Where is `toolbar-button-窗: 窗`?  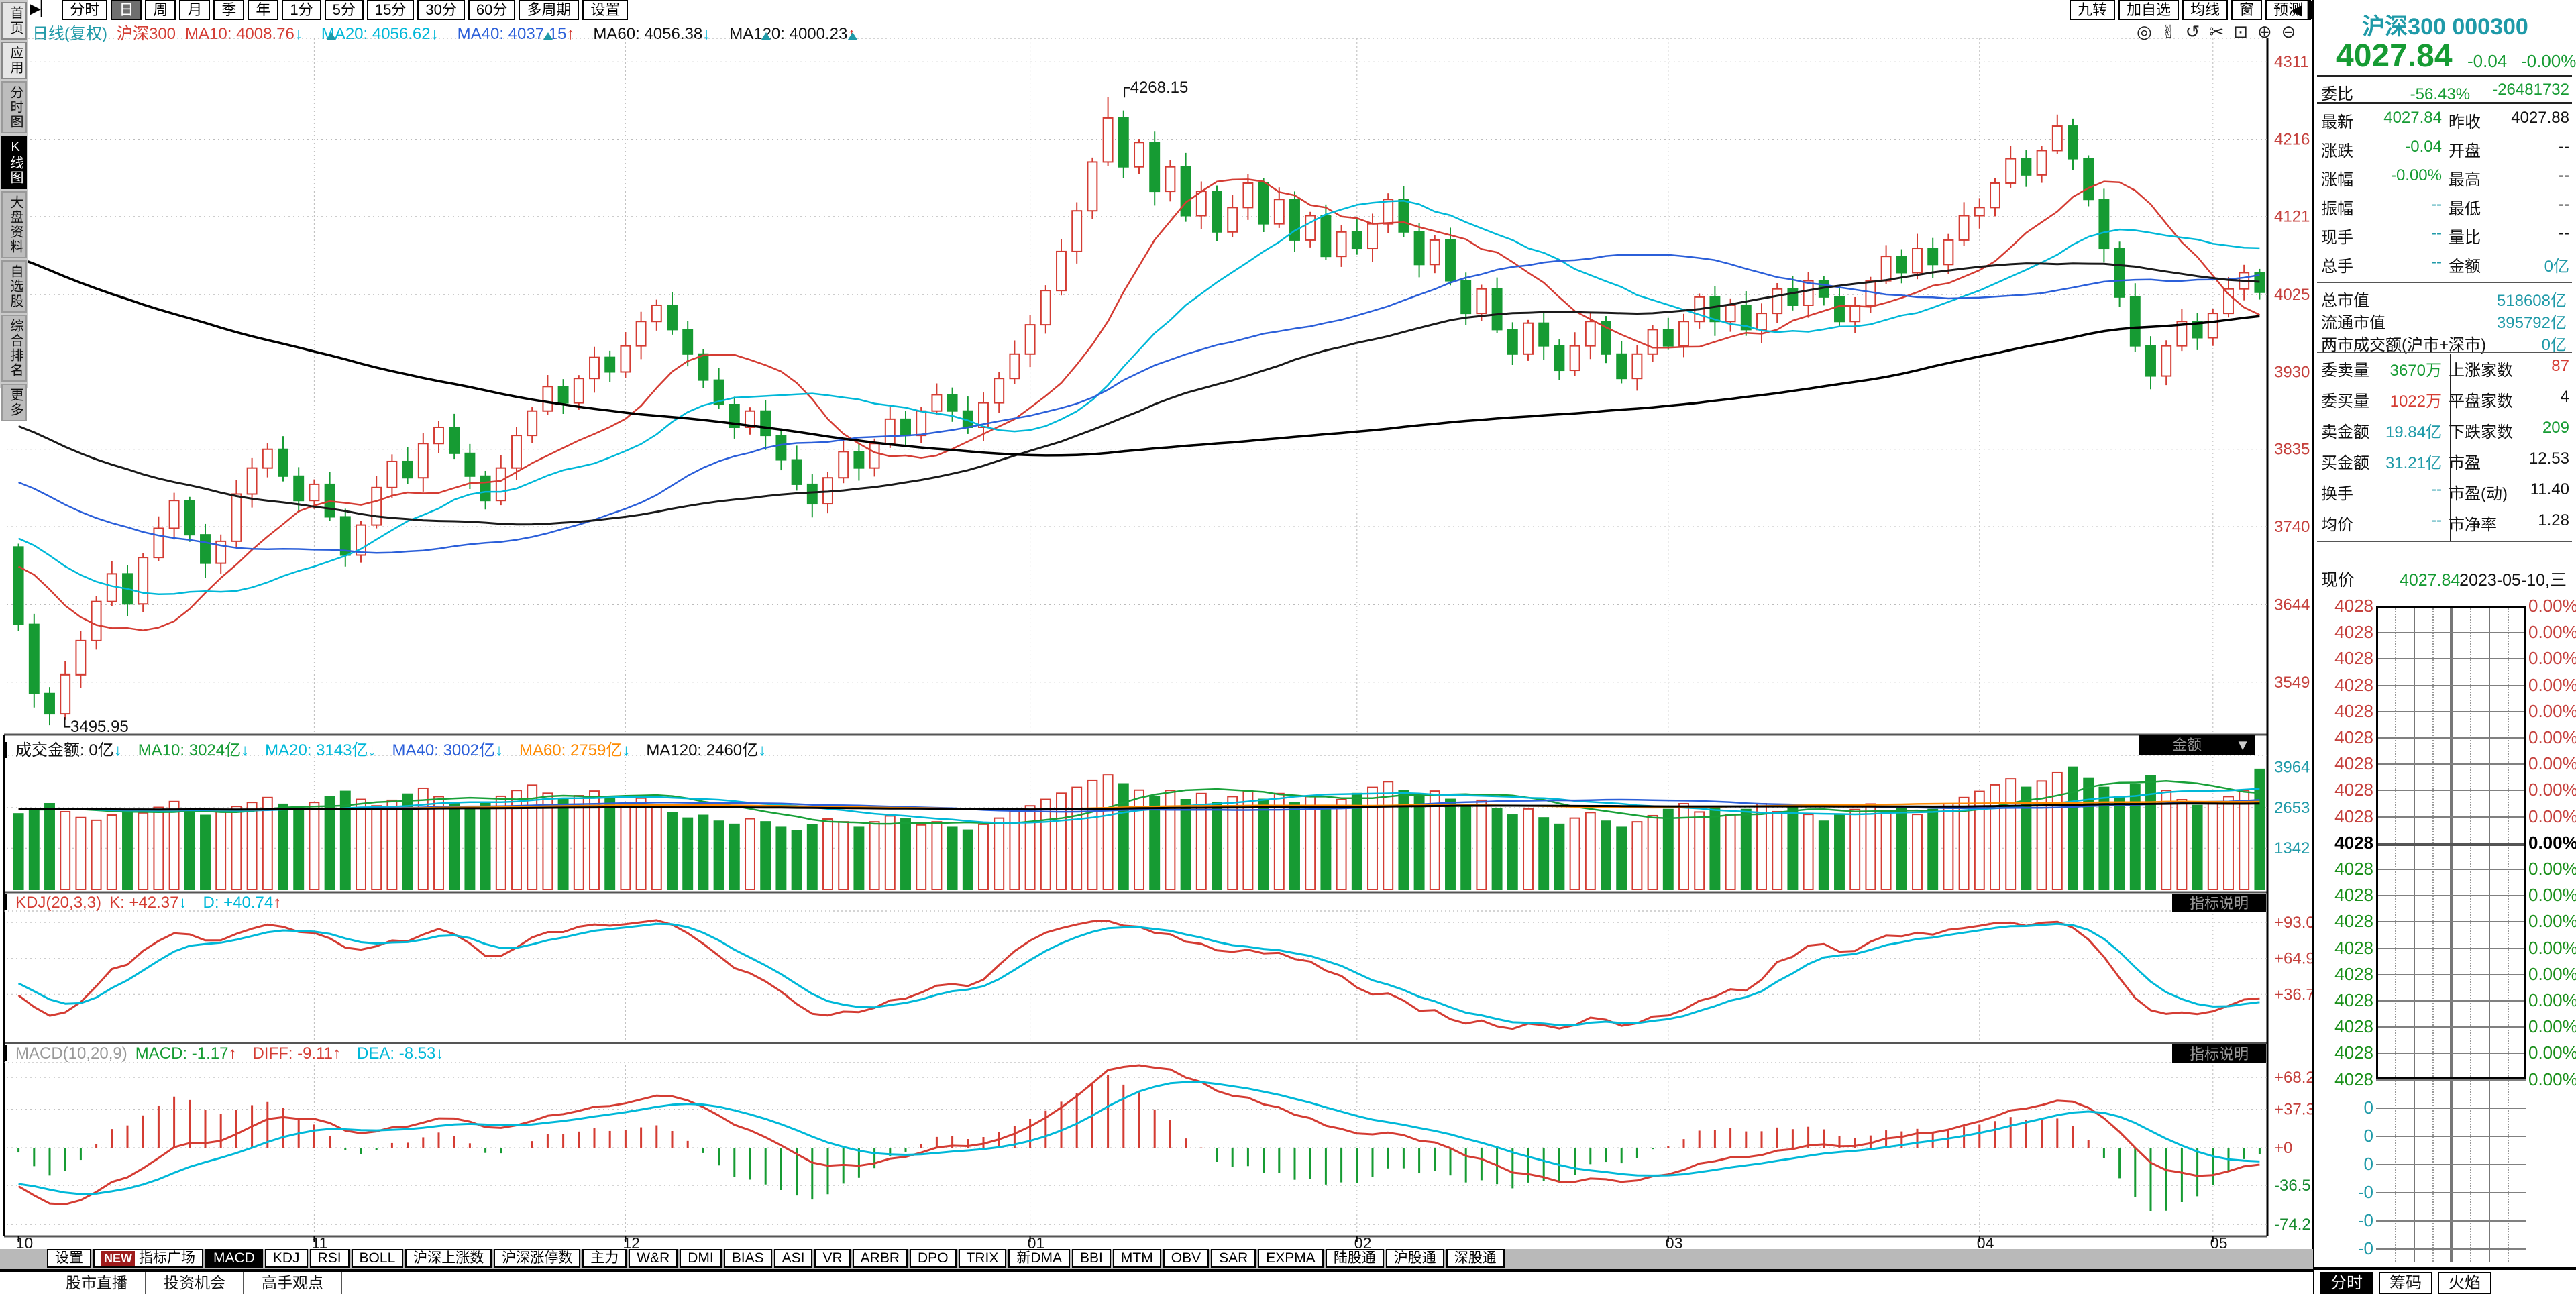
toolbar-button-窗: 窗 is located at coordinates (2247, 10).